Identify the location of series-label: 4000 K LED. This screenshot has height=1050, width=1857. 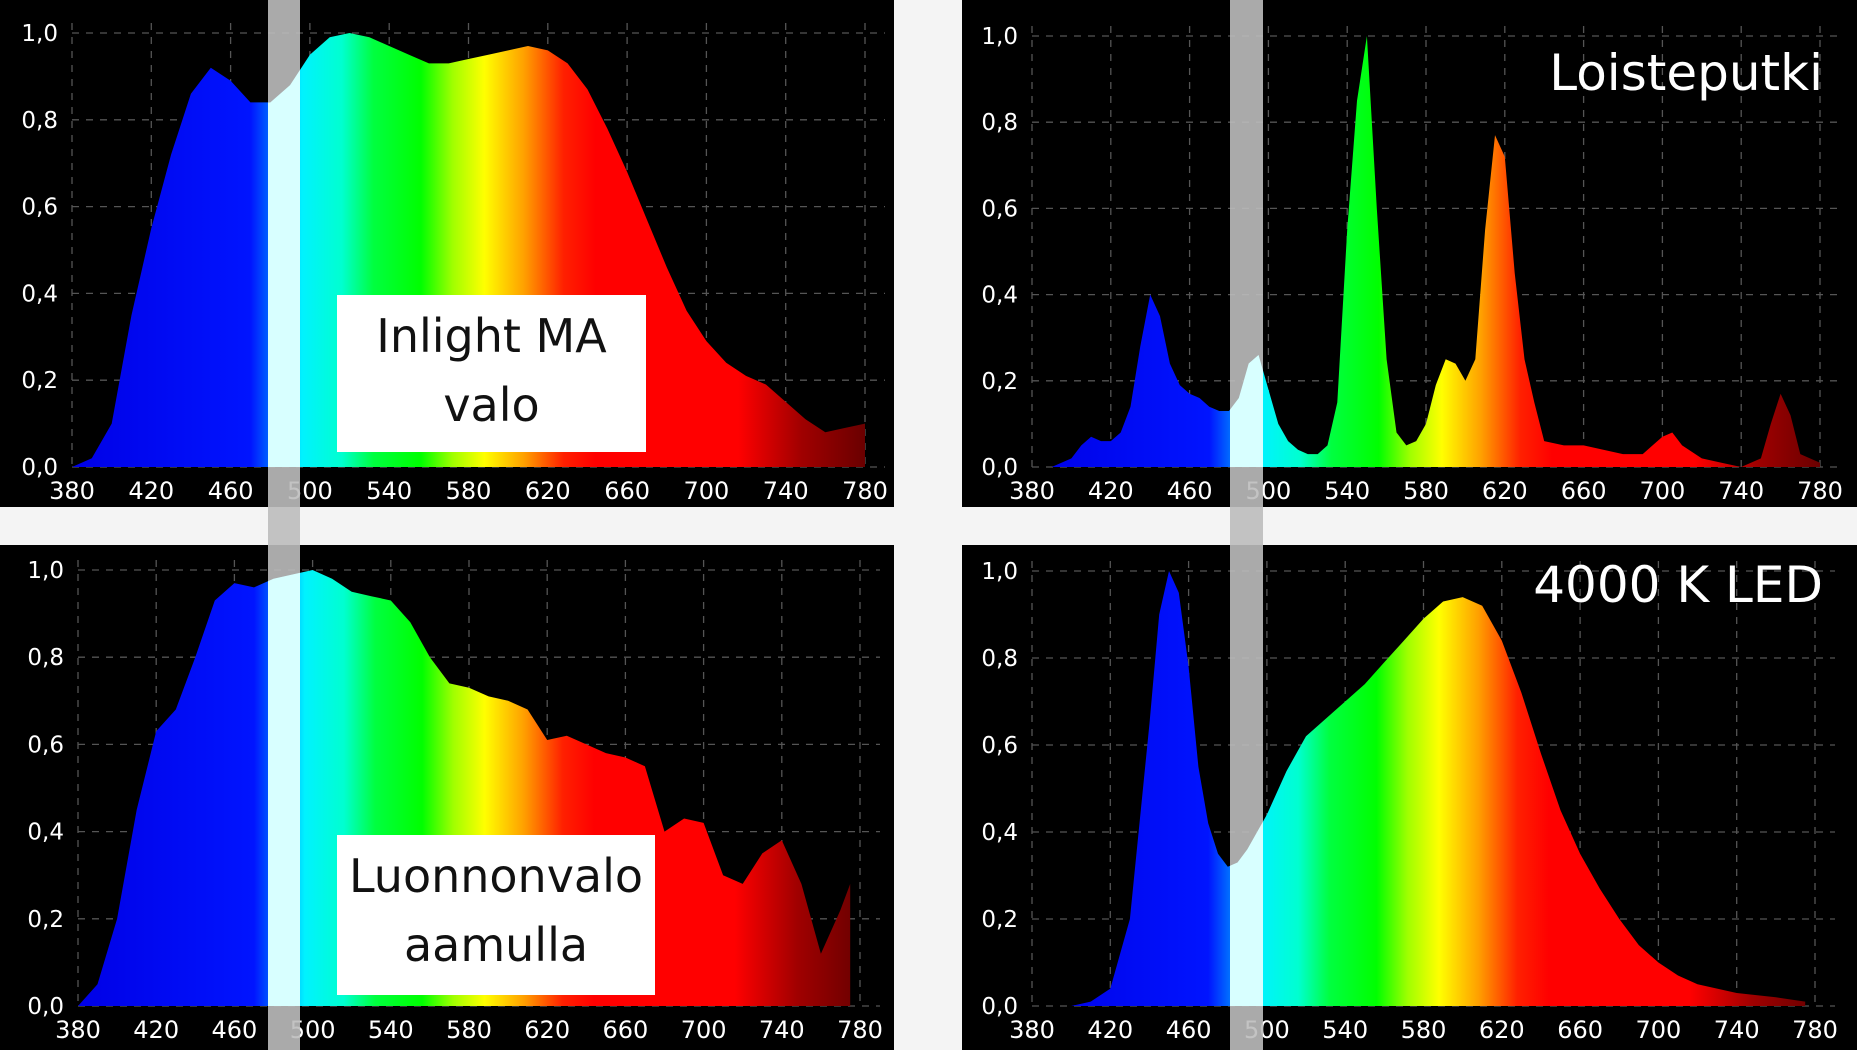
(1678, 585).